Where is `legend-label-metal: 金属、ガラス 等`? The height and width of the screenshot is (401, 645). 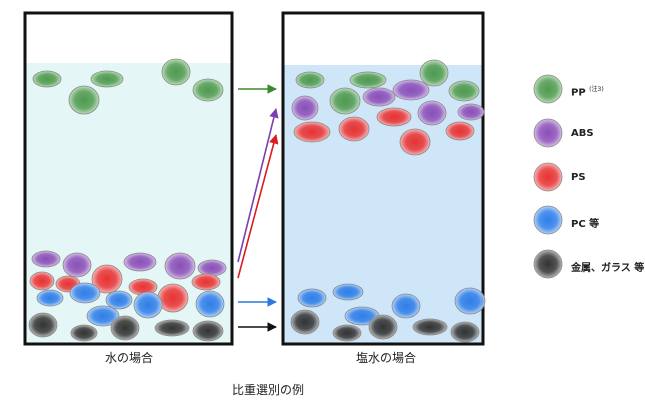 legend-label-metal: 金属、ガラス 等 is located at coordinates (608, 268).